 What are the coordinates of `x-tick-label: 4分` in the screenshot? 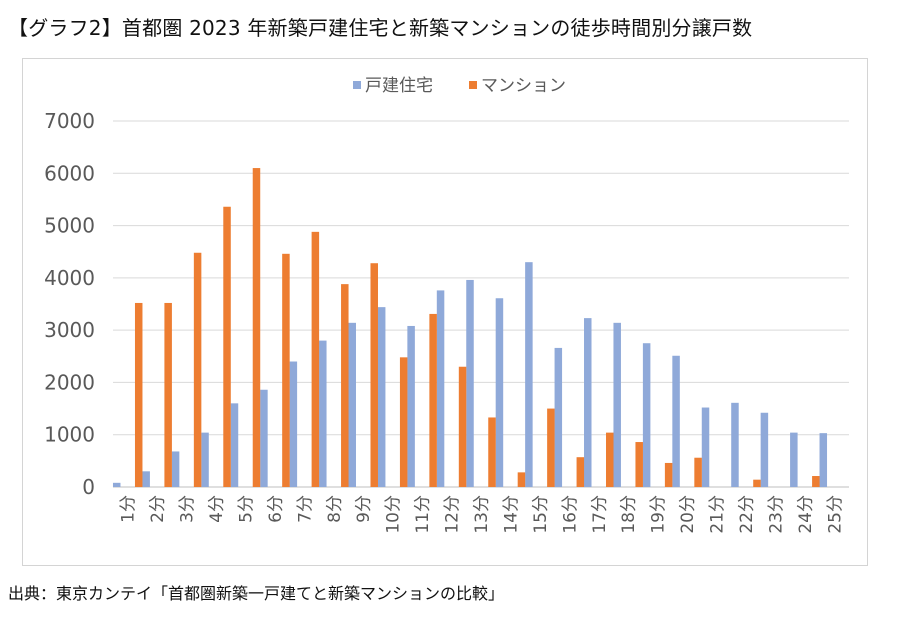 It's located at (217, 509).